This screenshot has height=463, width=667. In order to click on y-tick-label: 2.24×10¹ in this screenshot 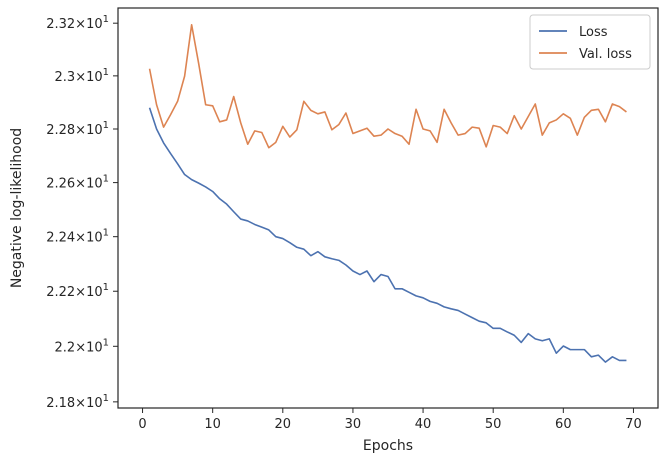, I will do `click(77, 237)`.